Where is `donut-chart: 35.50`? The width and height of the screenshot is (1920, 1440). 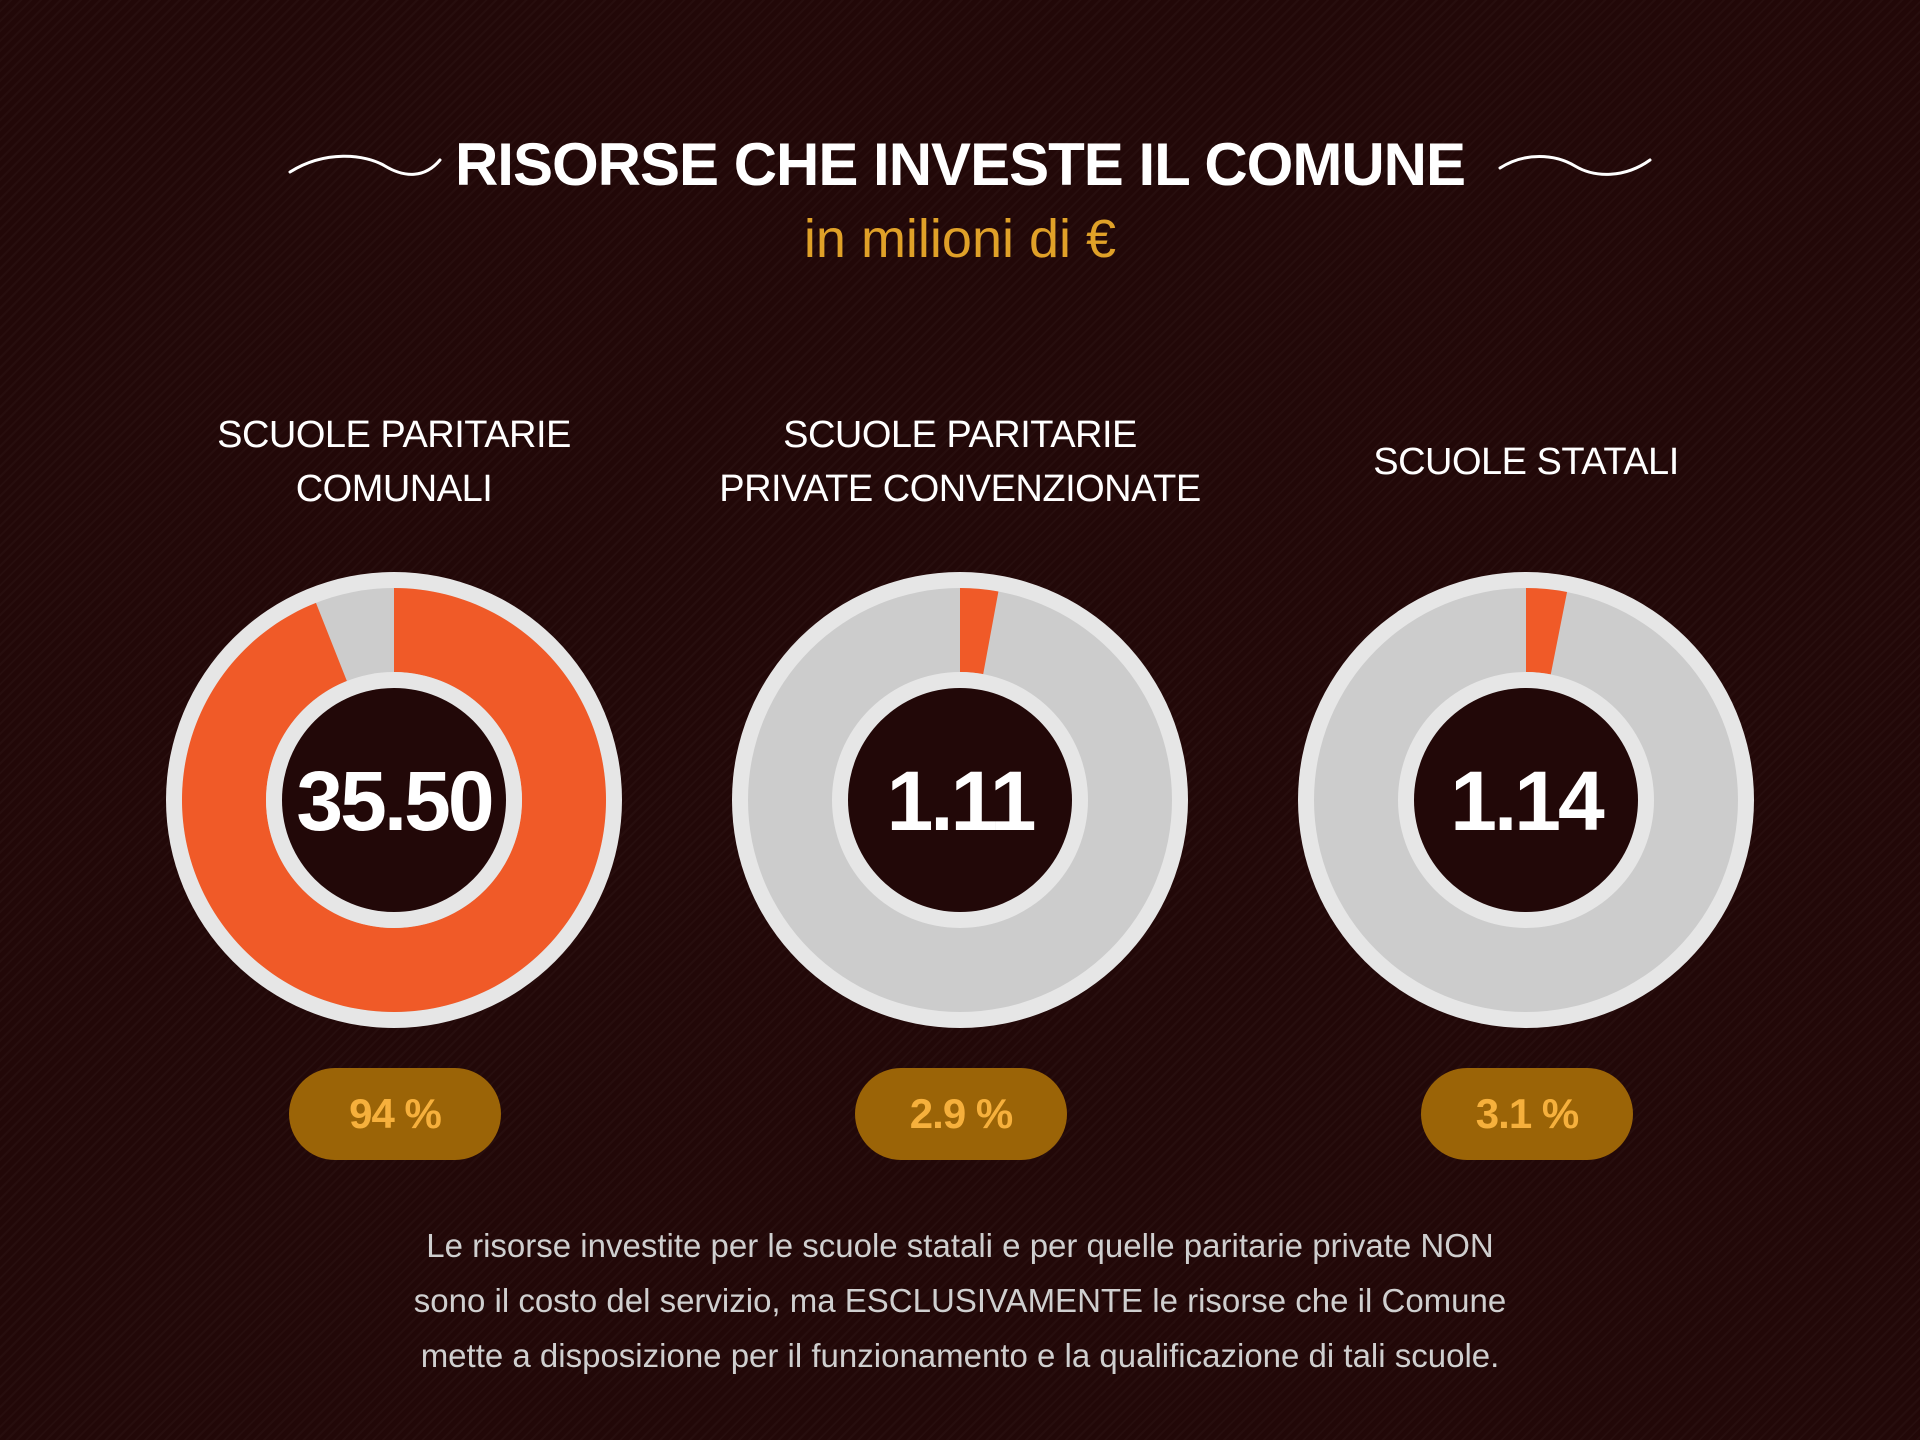
donut-chart: 35.50 is located at coordinates (394, 800).